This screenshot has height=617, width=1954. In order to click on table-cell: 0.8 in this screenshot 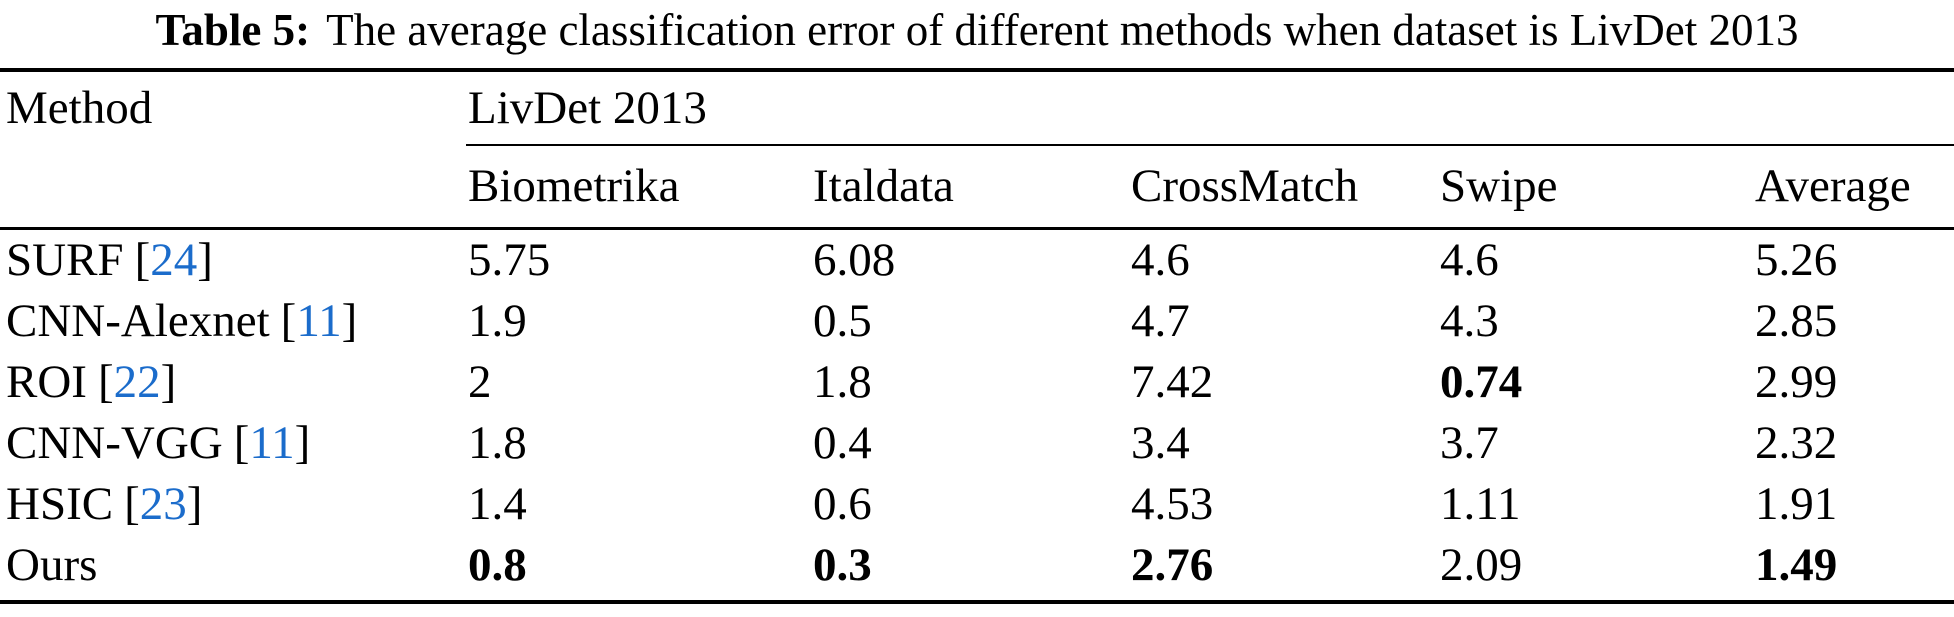, I will do `click(497, 565)`.